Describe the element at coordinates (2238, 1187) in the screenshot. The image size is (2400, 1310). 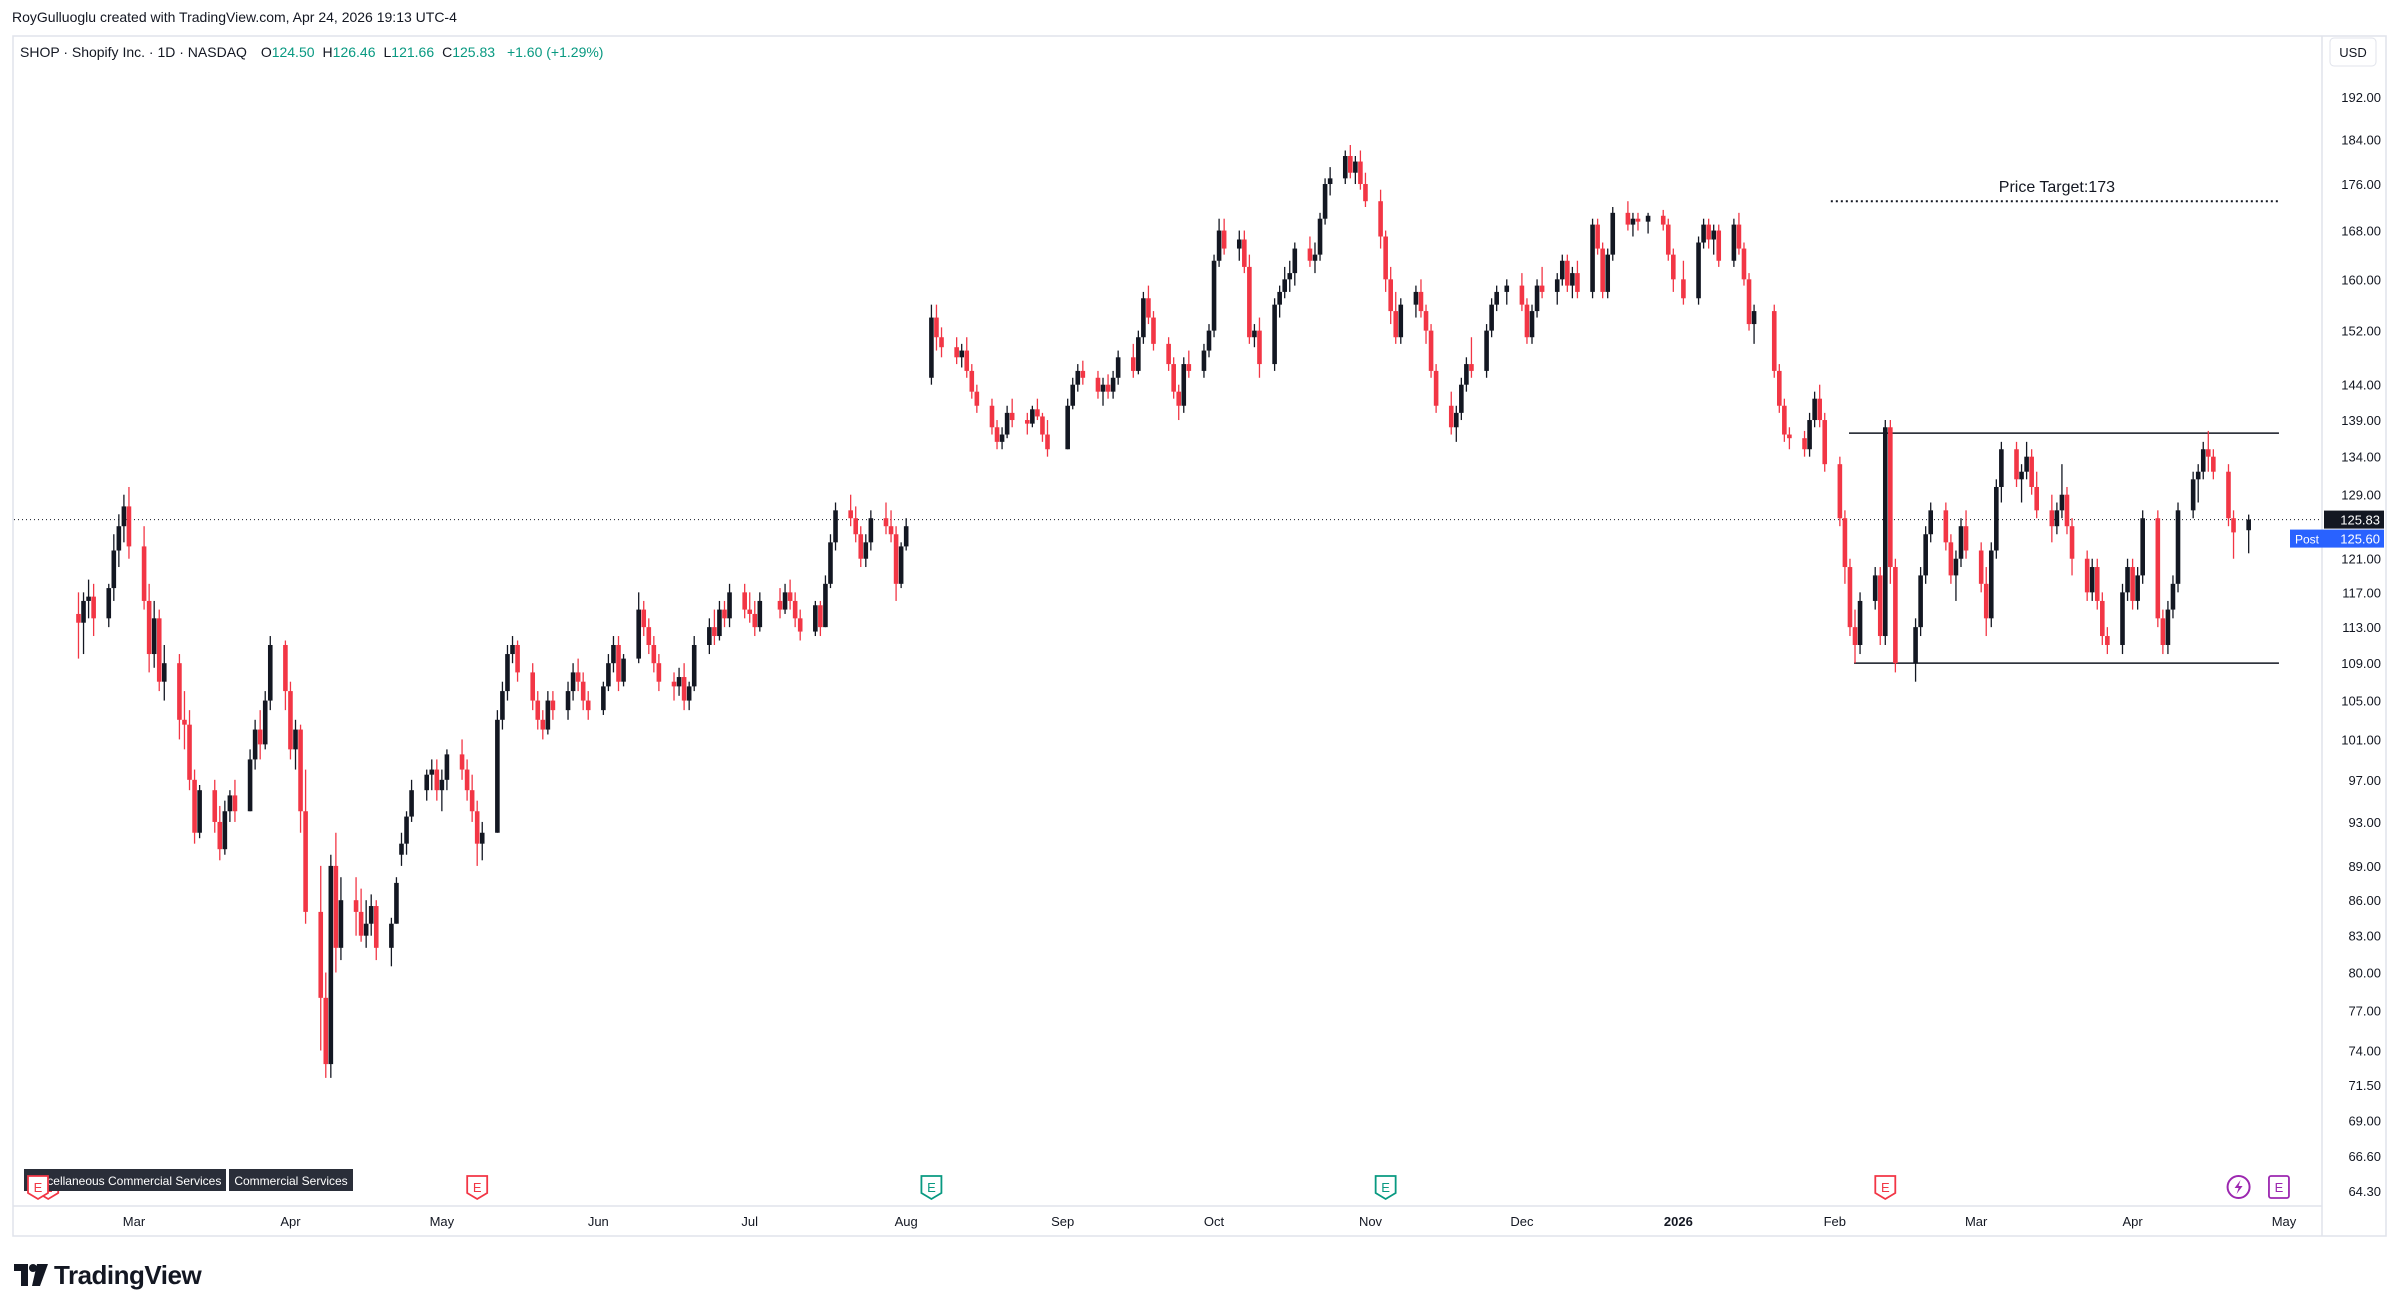
I see `split-event-icon` at that location.